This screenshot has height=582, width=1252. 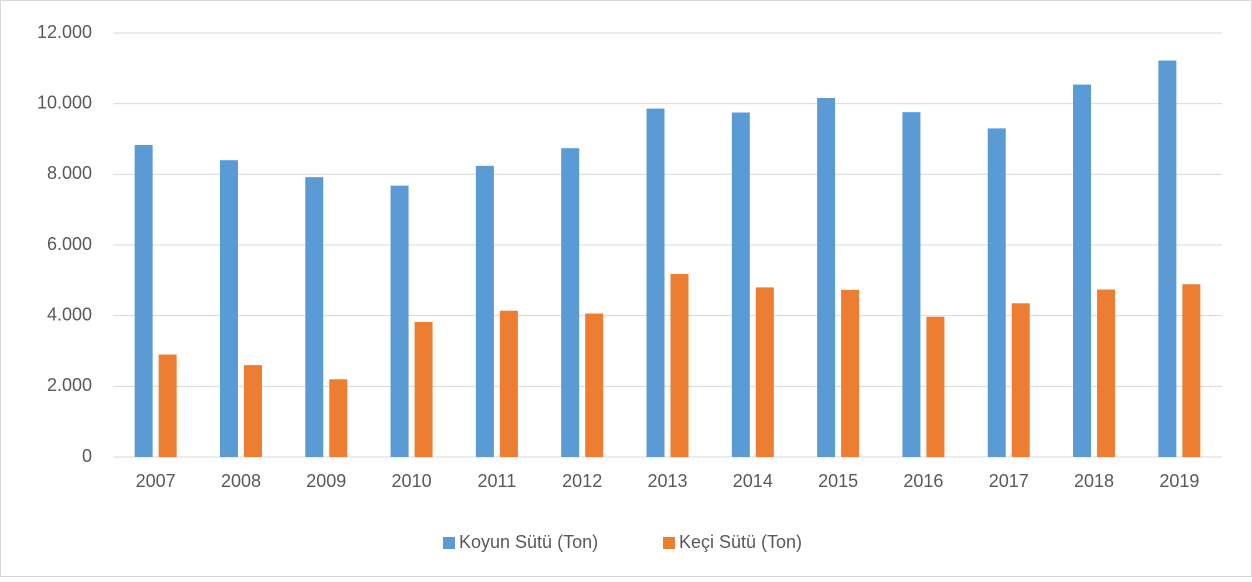 I want to click on y-tick-label: 12.000, so click(x=64, y=32).